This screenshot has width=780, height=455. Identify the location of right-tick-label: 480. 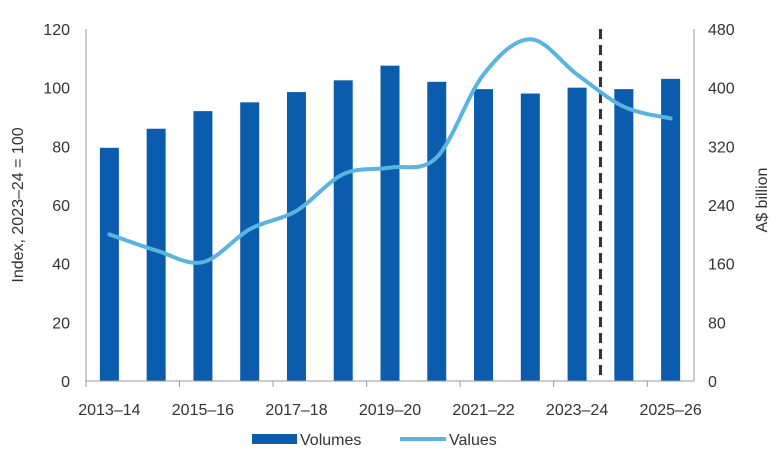
(721, 30).